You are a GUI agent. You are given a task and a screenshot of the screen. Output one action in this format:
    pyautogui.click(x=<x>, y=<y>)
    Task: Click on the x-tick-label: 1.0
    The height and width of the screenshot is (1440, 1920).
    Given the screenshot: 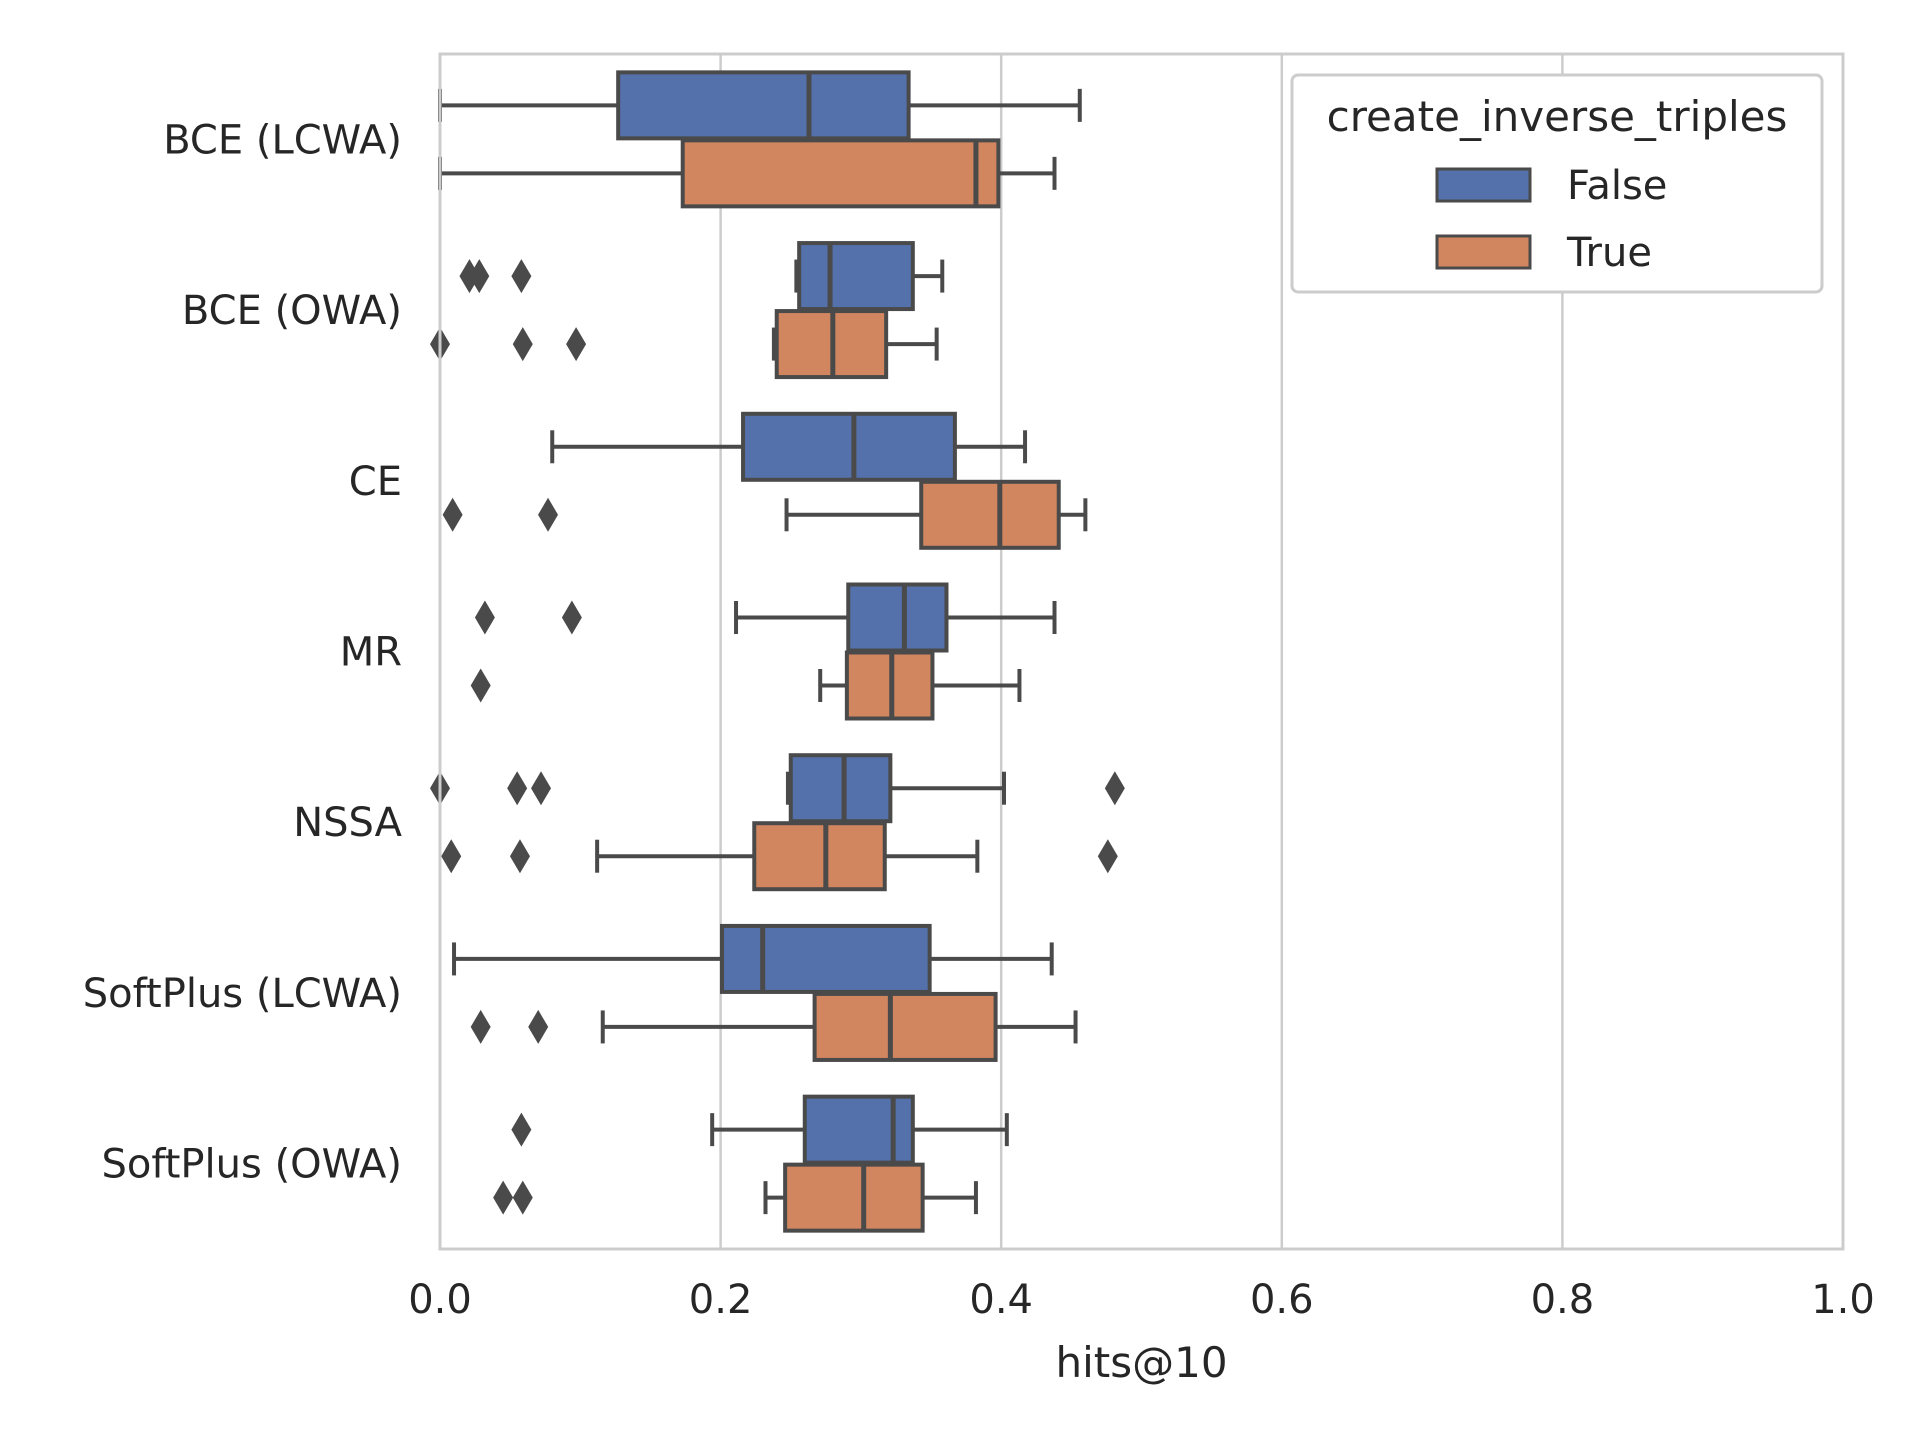 What is the action you would take?
    pyautogui.click(x=1843, y=1300)
    